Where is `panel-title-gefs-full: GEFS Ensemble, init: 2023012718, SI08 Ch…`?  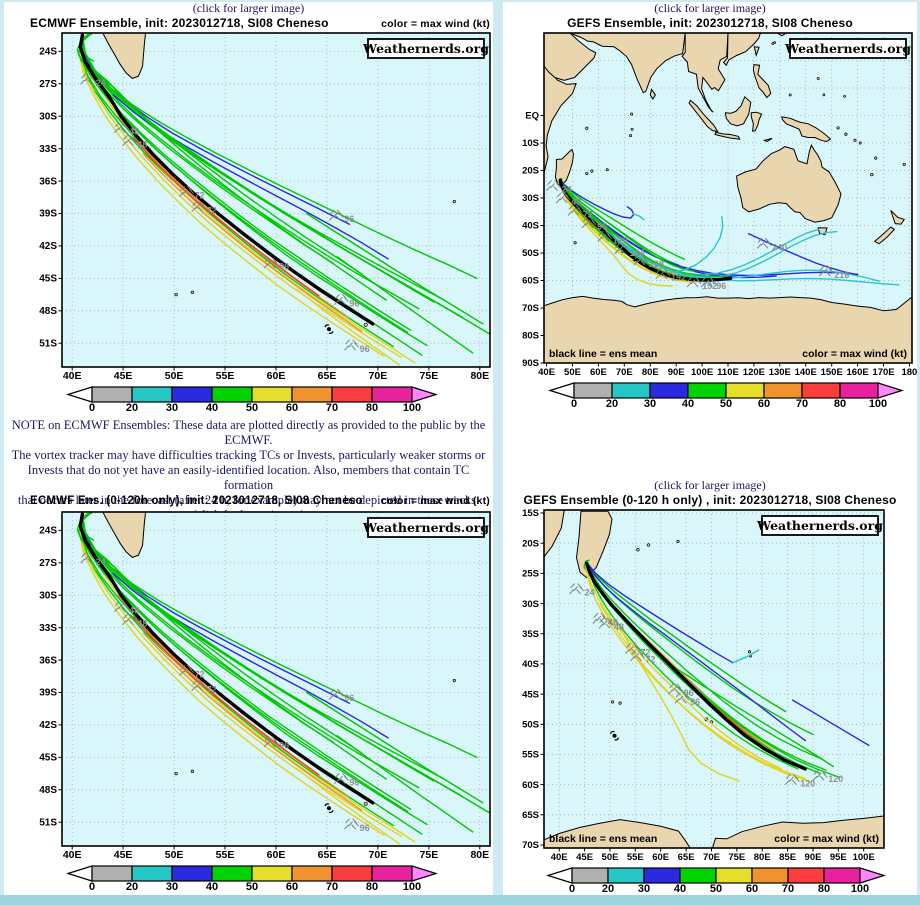
panel-title-gefs-full: GEFS Ensemble, init: 2023012718, SI08 Ch… is located at coordinates (710, 23).